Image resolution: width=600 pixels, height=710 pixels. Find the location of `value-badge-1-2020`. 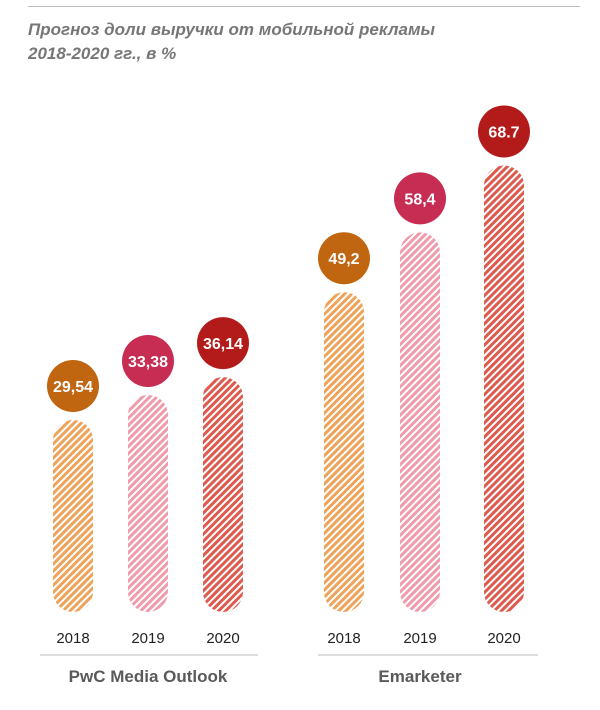

value-badge-1-2020 is located at coordinates (504, 131).